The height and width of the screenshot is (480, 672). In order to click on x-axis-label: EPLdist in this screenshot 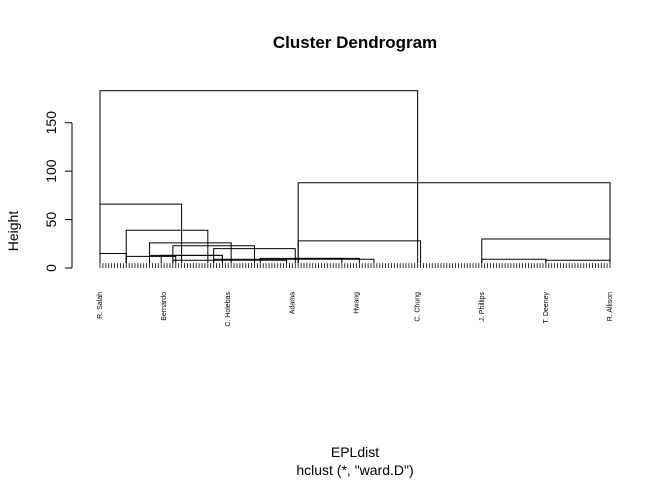, I will do `click(355, 452)`.